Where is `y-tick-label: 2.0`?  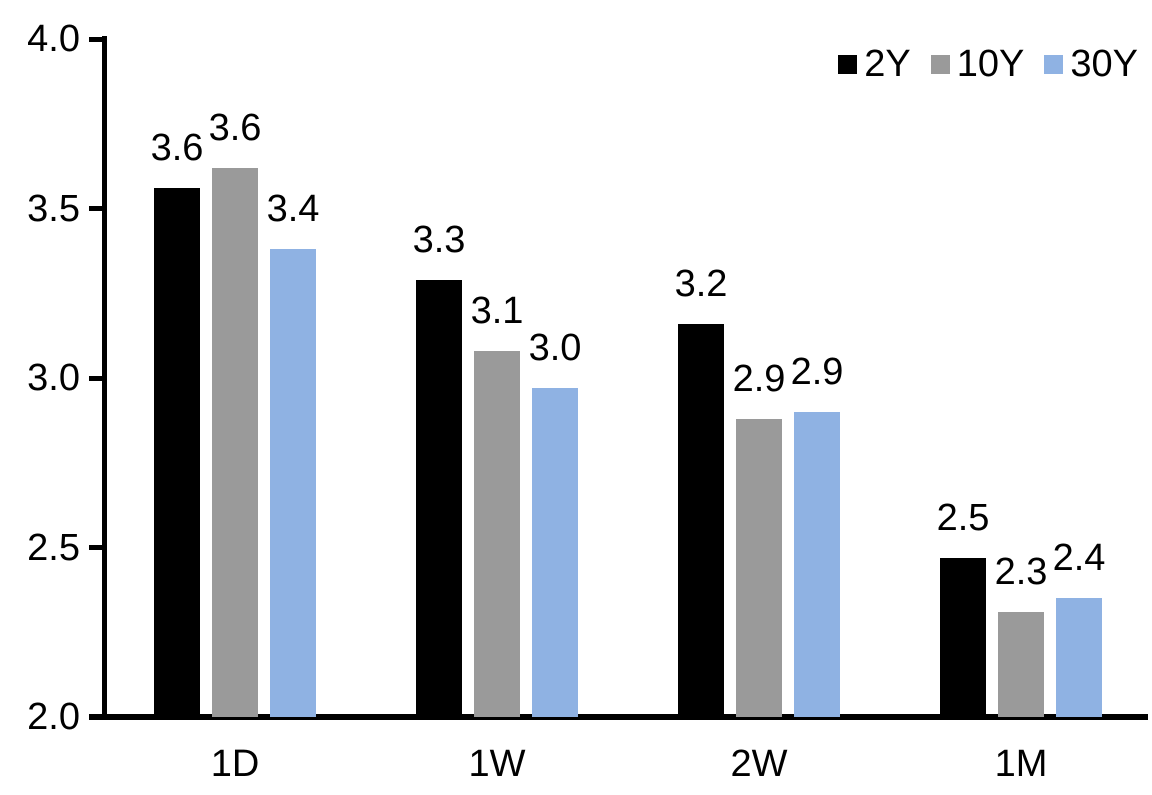
y-tick-label: 2.0 is located at coordinates (53, 717).